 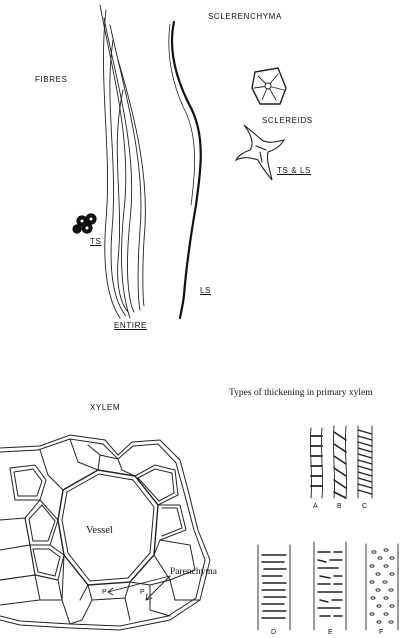 I want to click on ts-ls-label: TS & LS, so click(x=294, y=170).